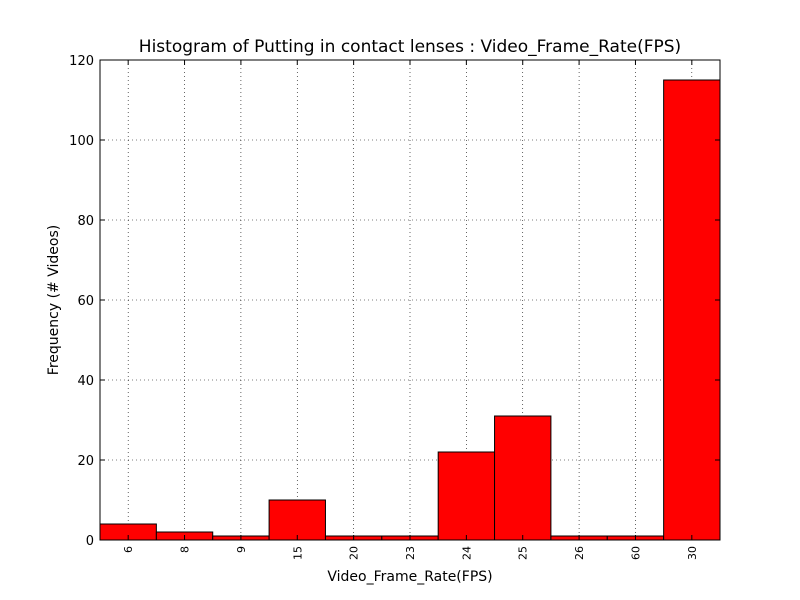 This screenshot has height=600, width=800. Describe the element at coordinates (128, 549) in the screenshot. I see `x-tick-label: 6` at that location.